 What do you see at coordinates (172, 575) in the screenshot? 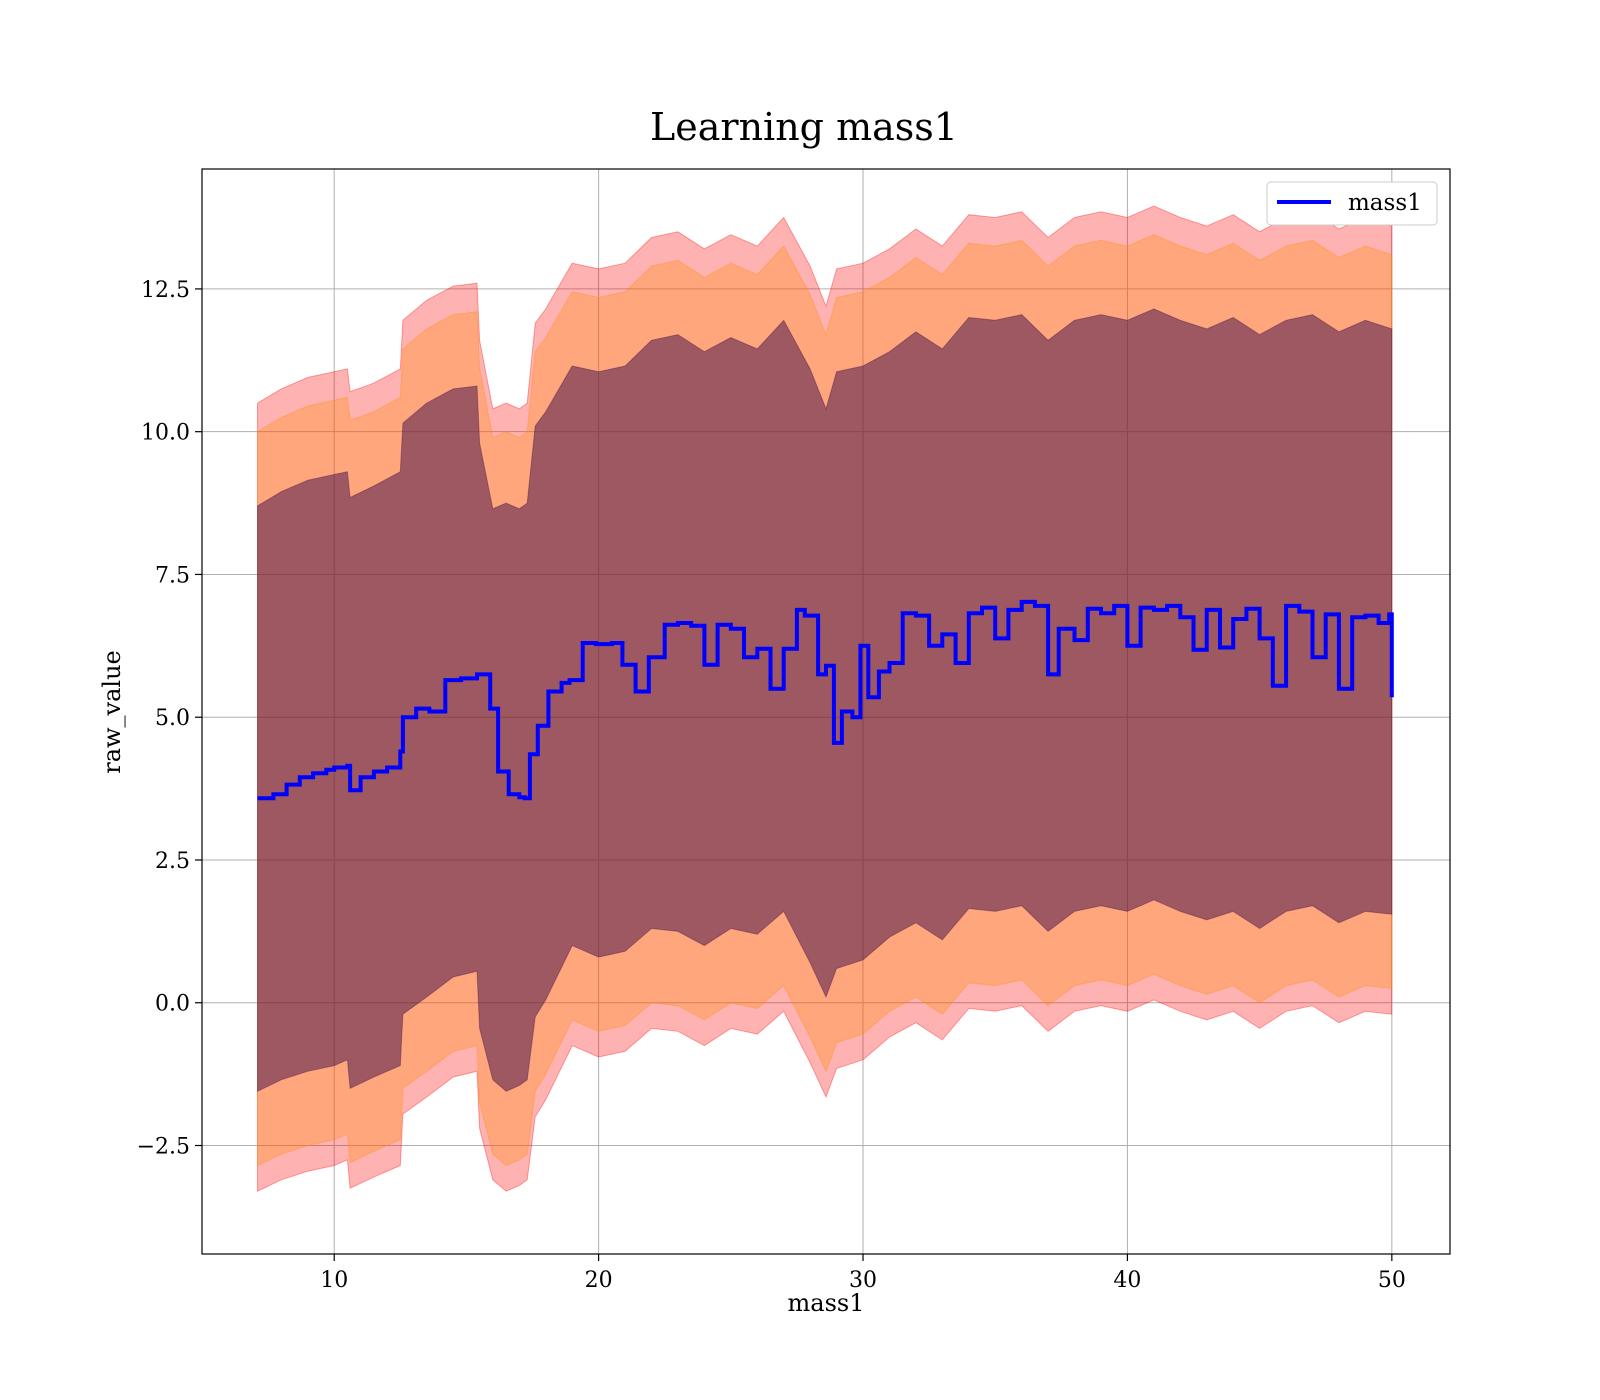
I see `y-tick-label: 7.5` at bounding box center [172, 575].